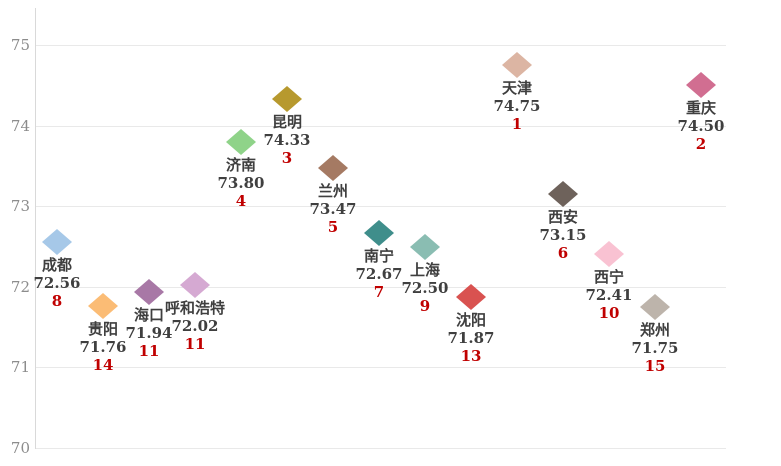 Image resolution: width=781 pixels, height=466 pixels. Describe the element at coordinates (20, 45) in the screenshot. I see `y-axis-tick-label: 75` at that location.